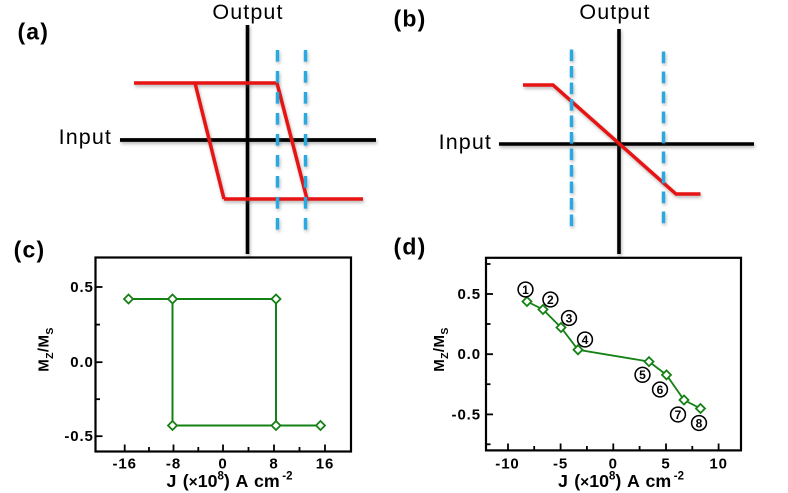 The width and height of the screenshot is (788, 493). Describe the element at coordinates (569, 318) in the screenshot. I see `svg-text: 3` at that location.